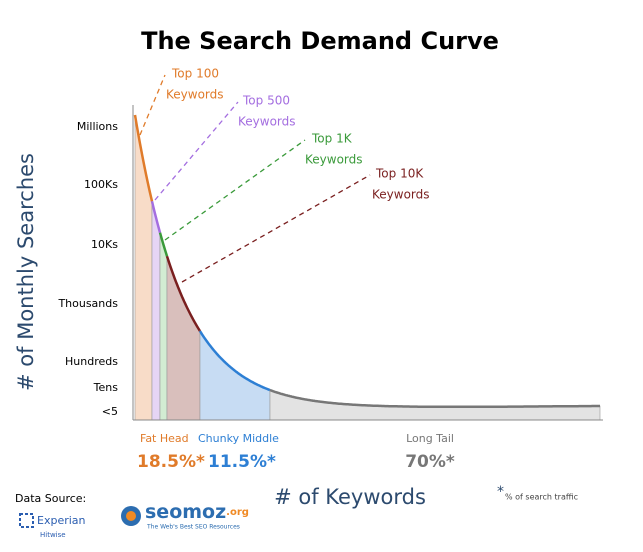 Image resolution: width=643 pixels, height=552 pixels. Describe the element at coordinates (106, 387) in the screenshot. I see `y-tick-label: Tens` at that location.